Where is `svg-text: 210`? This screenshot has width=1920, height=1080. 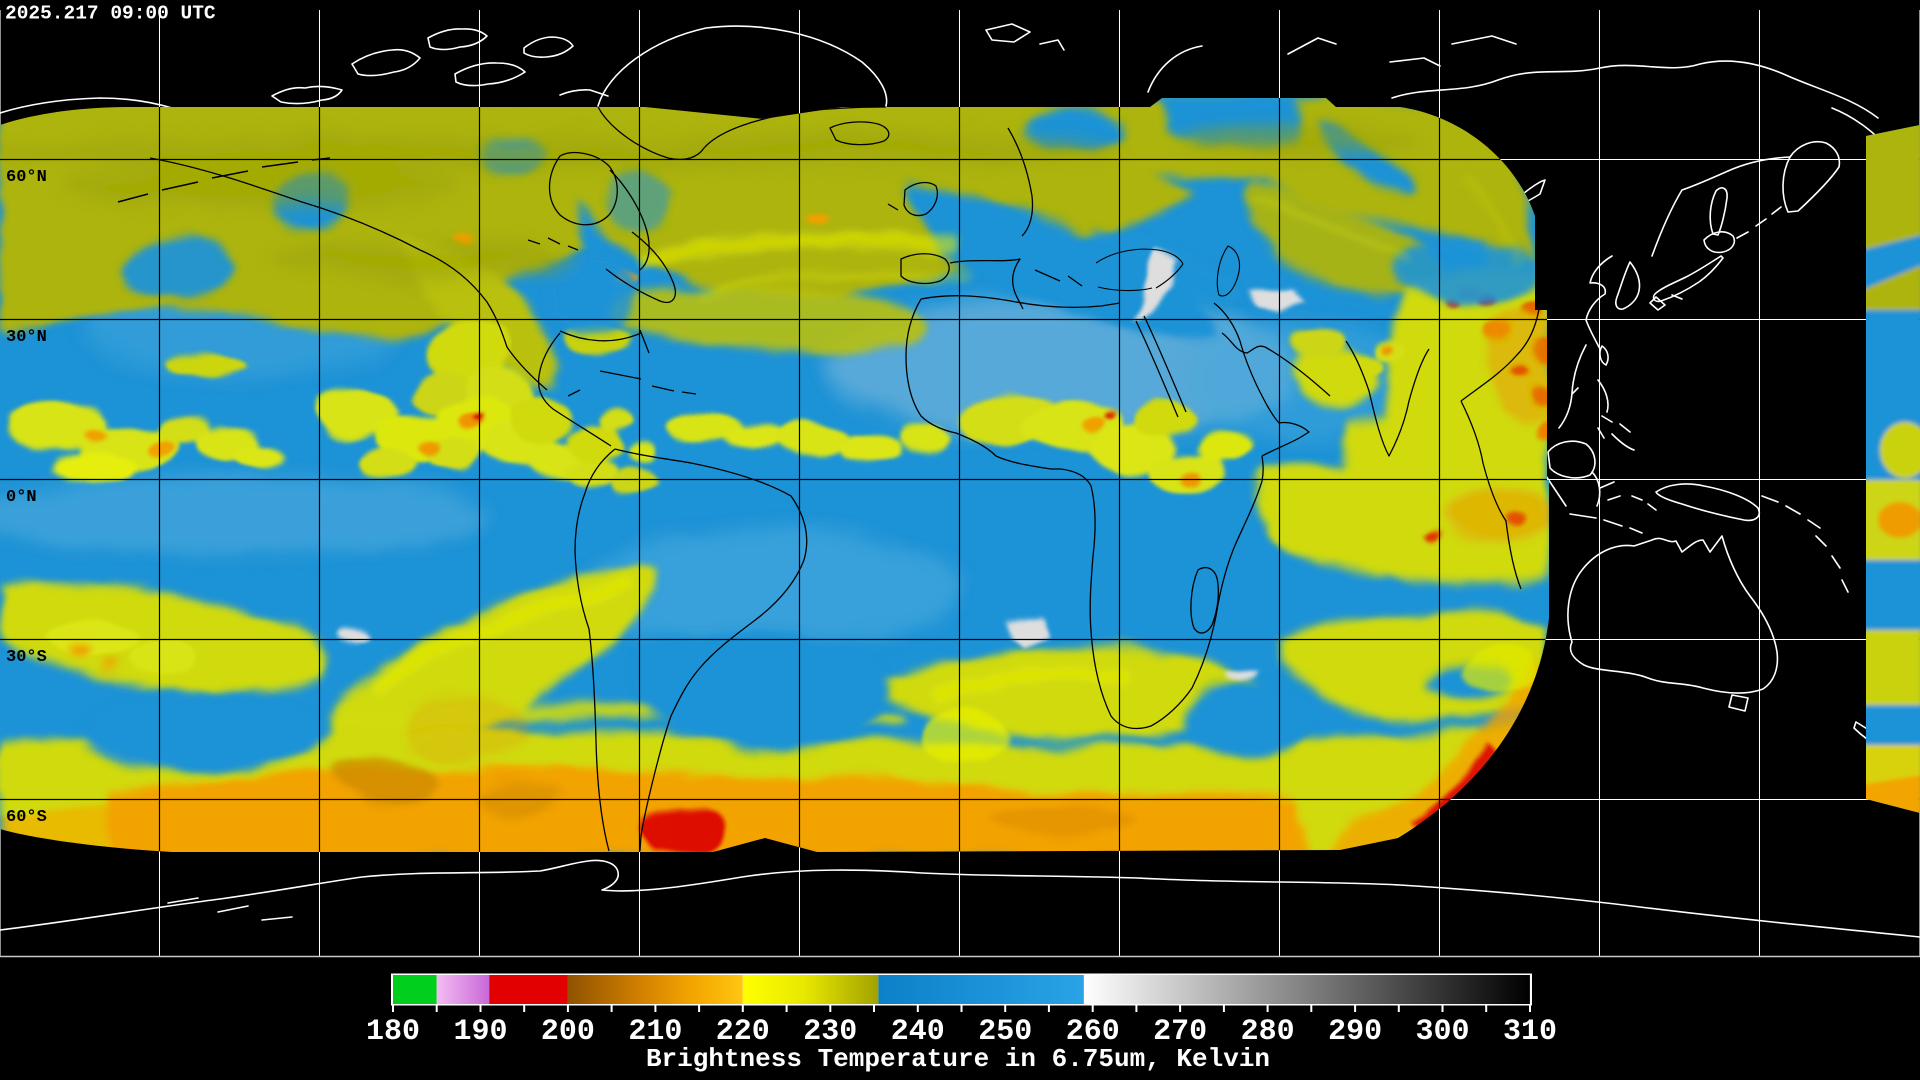 svg-text: 210 is located at coordinates (655, 1032).